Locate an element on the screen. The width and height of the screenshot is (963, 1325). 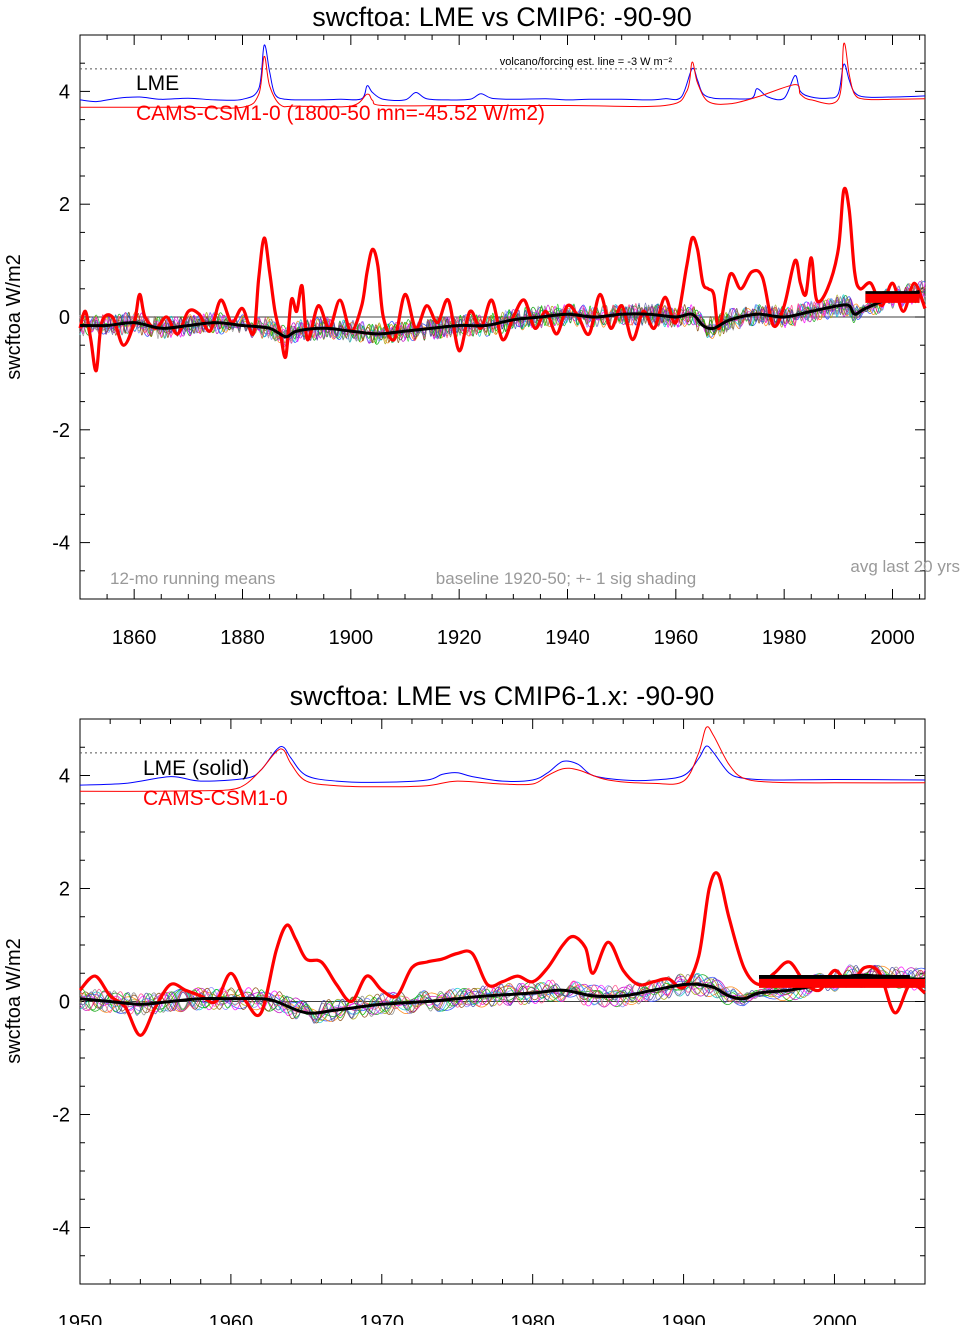
top-chart-ylabel: swcftoa W/m2 is located at coordinates (14, 317).